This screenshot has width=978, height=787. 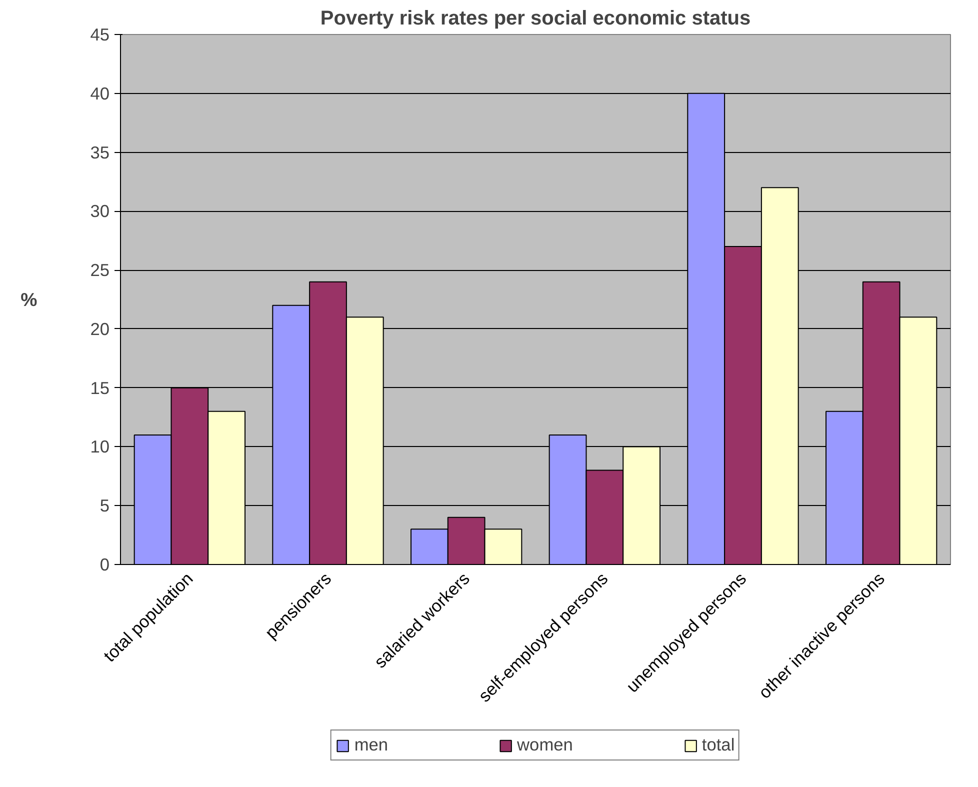 I want to click on y-tick-label: 0, so click(x=105, y=564).